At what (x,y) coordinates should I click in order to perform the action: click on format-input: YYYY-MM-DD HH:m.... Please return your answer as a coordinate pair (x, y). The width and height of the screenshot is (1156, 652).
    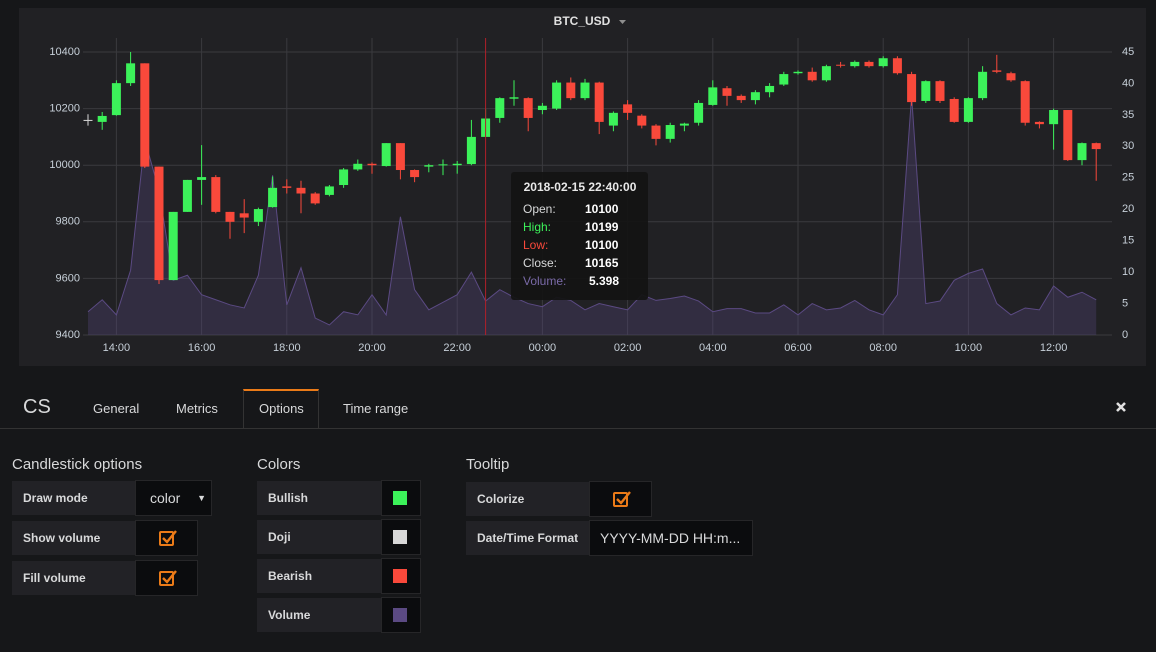
    Looking at the image, I should click on (671, 538).